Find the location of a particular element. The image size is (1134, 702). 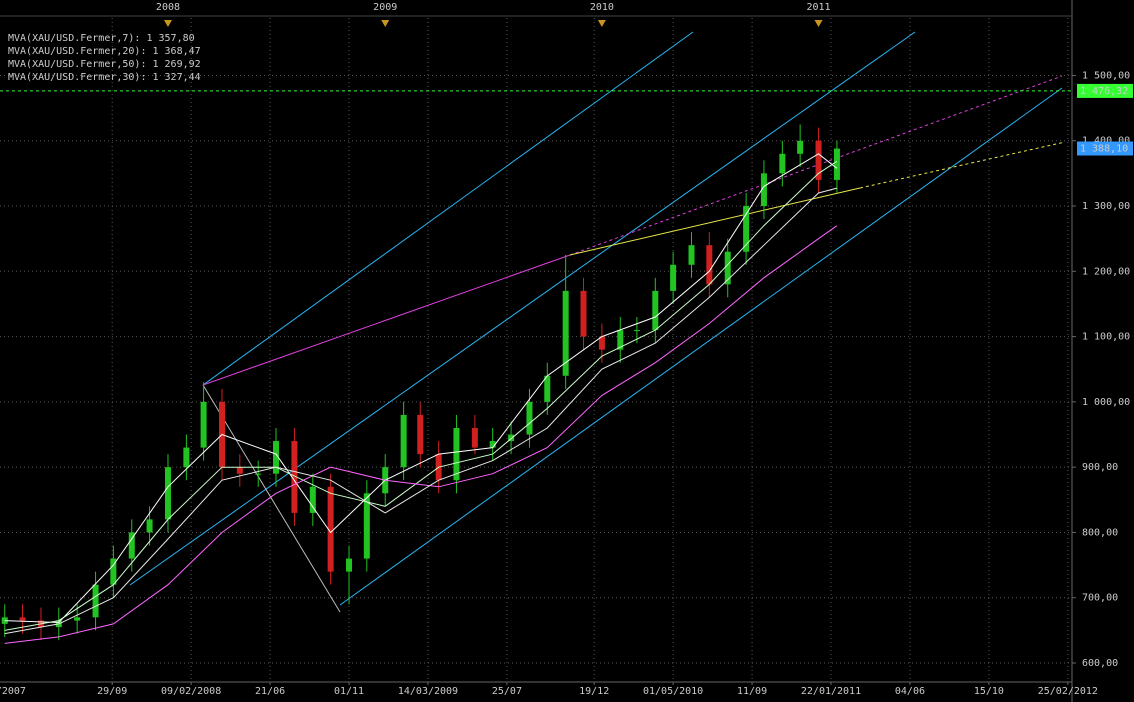

y-tick-label: 800,00 is located at coordinates (1100, 532).